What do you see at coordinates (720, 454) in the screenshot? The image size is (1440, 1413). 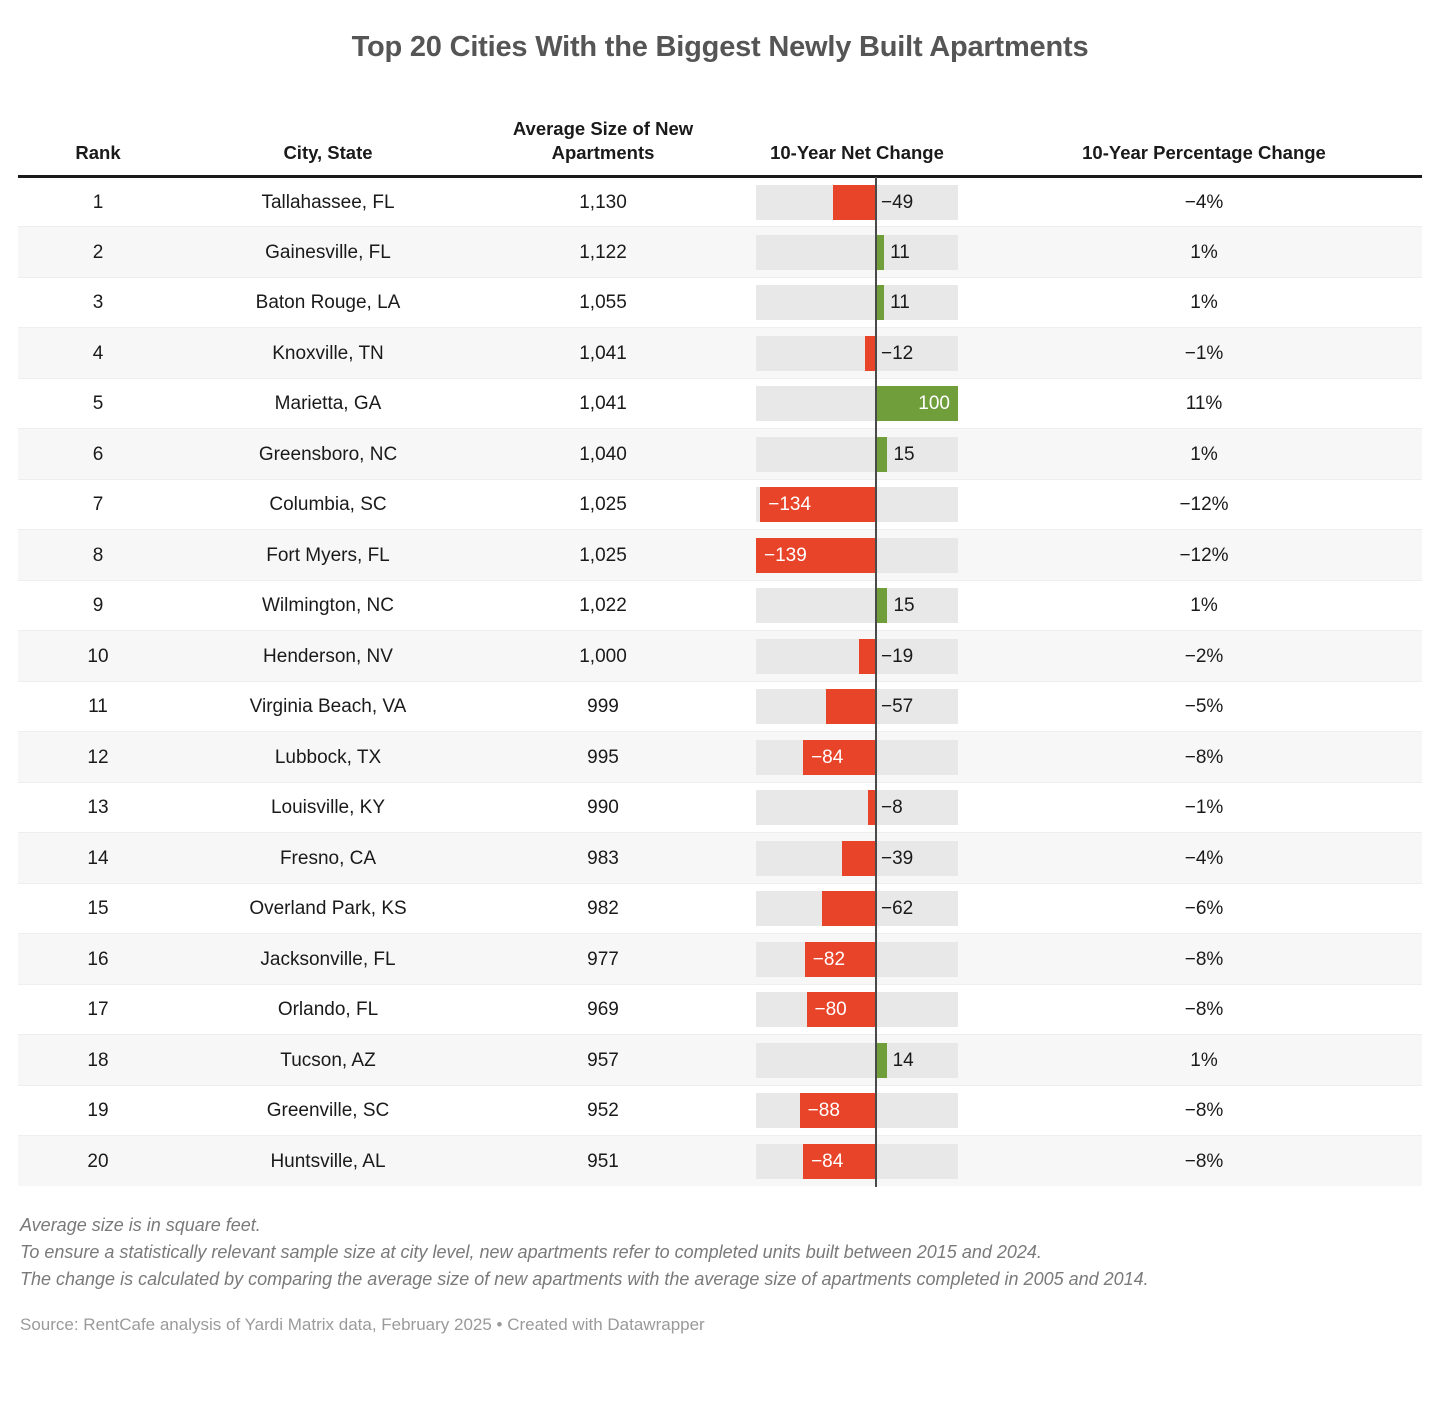 I see `table-row: 6 Greensboro, NC 1,040 15 1%` at bounding box center [720, 454].